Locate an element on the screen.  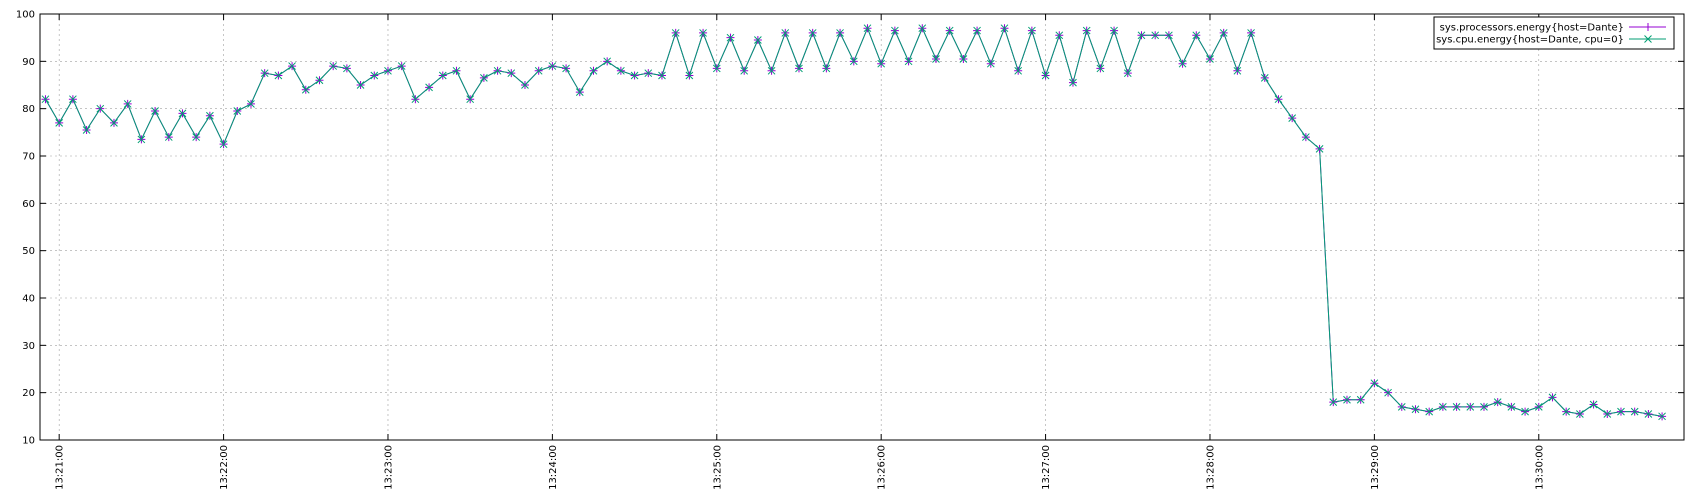
y-tick-label: 20 is located at coordinates (28, 393).